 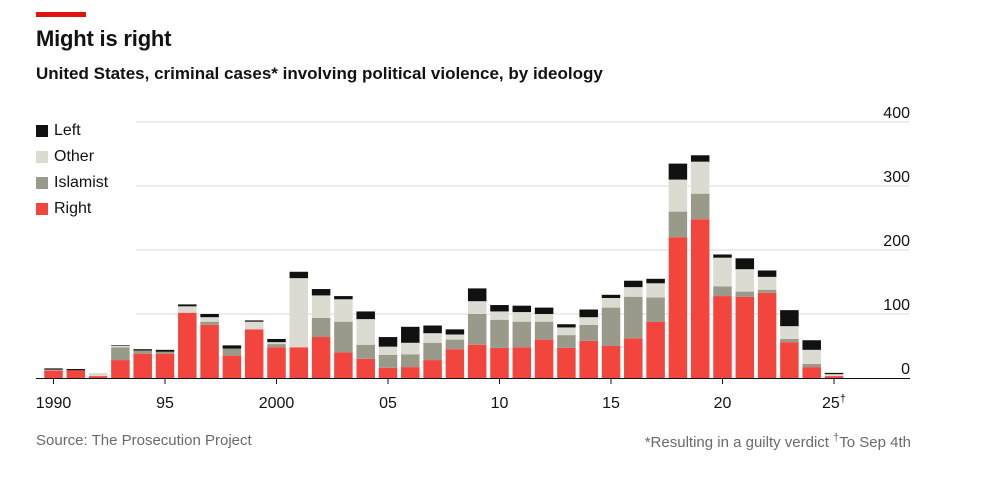 What do you see at coordinates (789, 340) in the screenshot?
I see `bar-islamist-2023` at bounding box center [789, 340].